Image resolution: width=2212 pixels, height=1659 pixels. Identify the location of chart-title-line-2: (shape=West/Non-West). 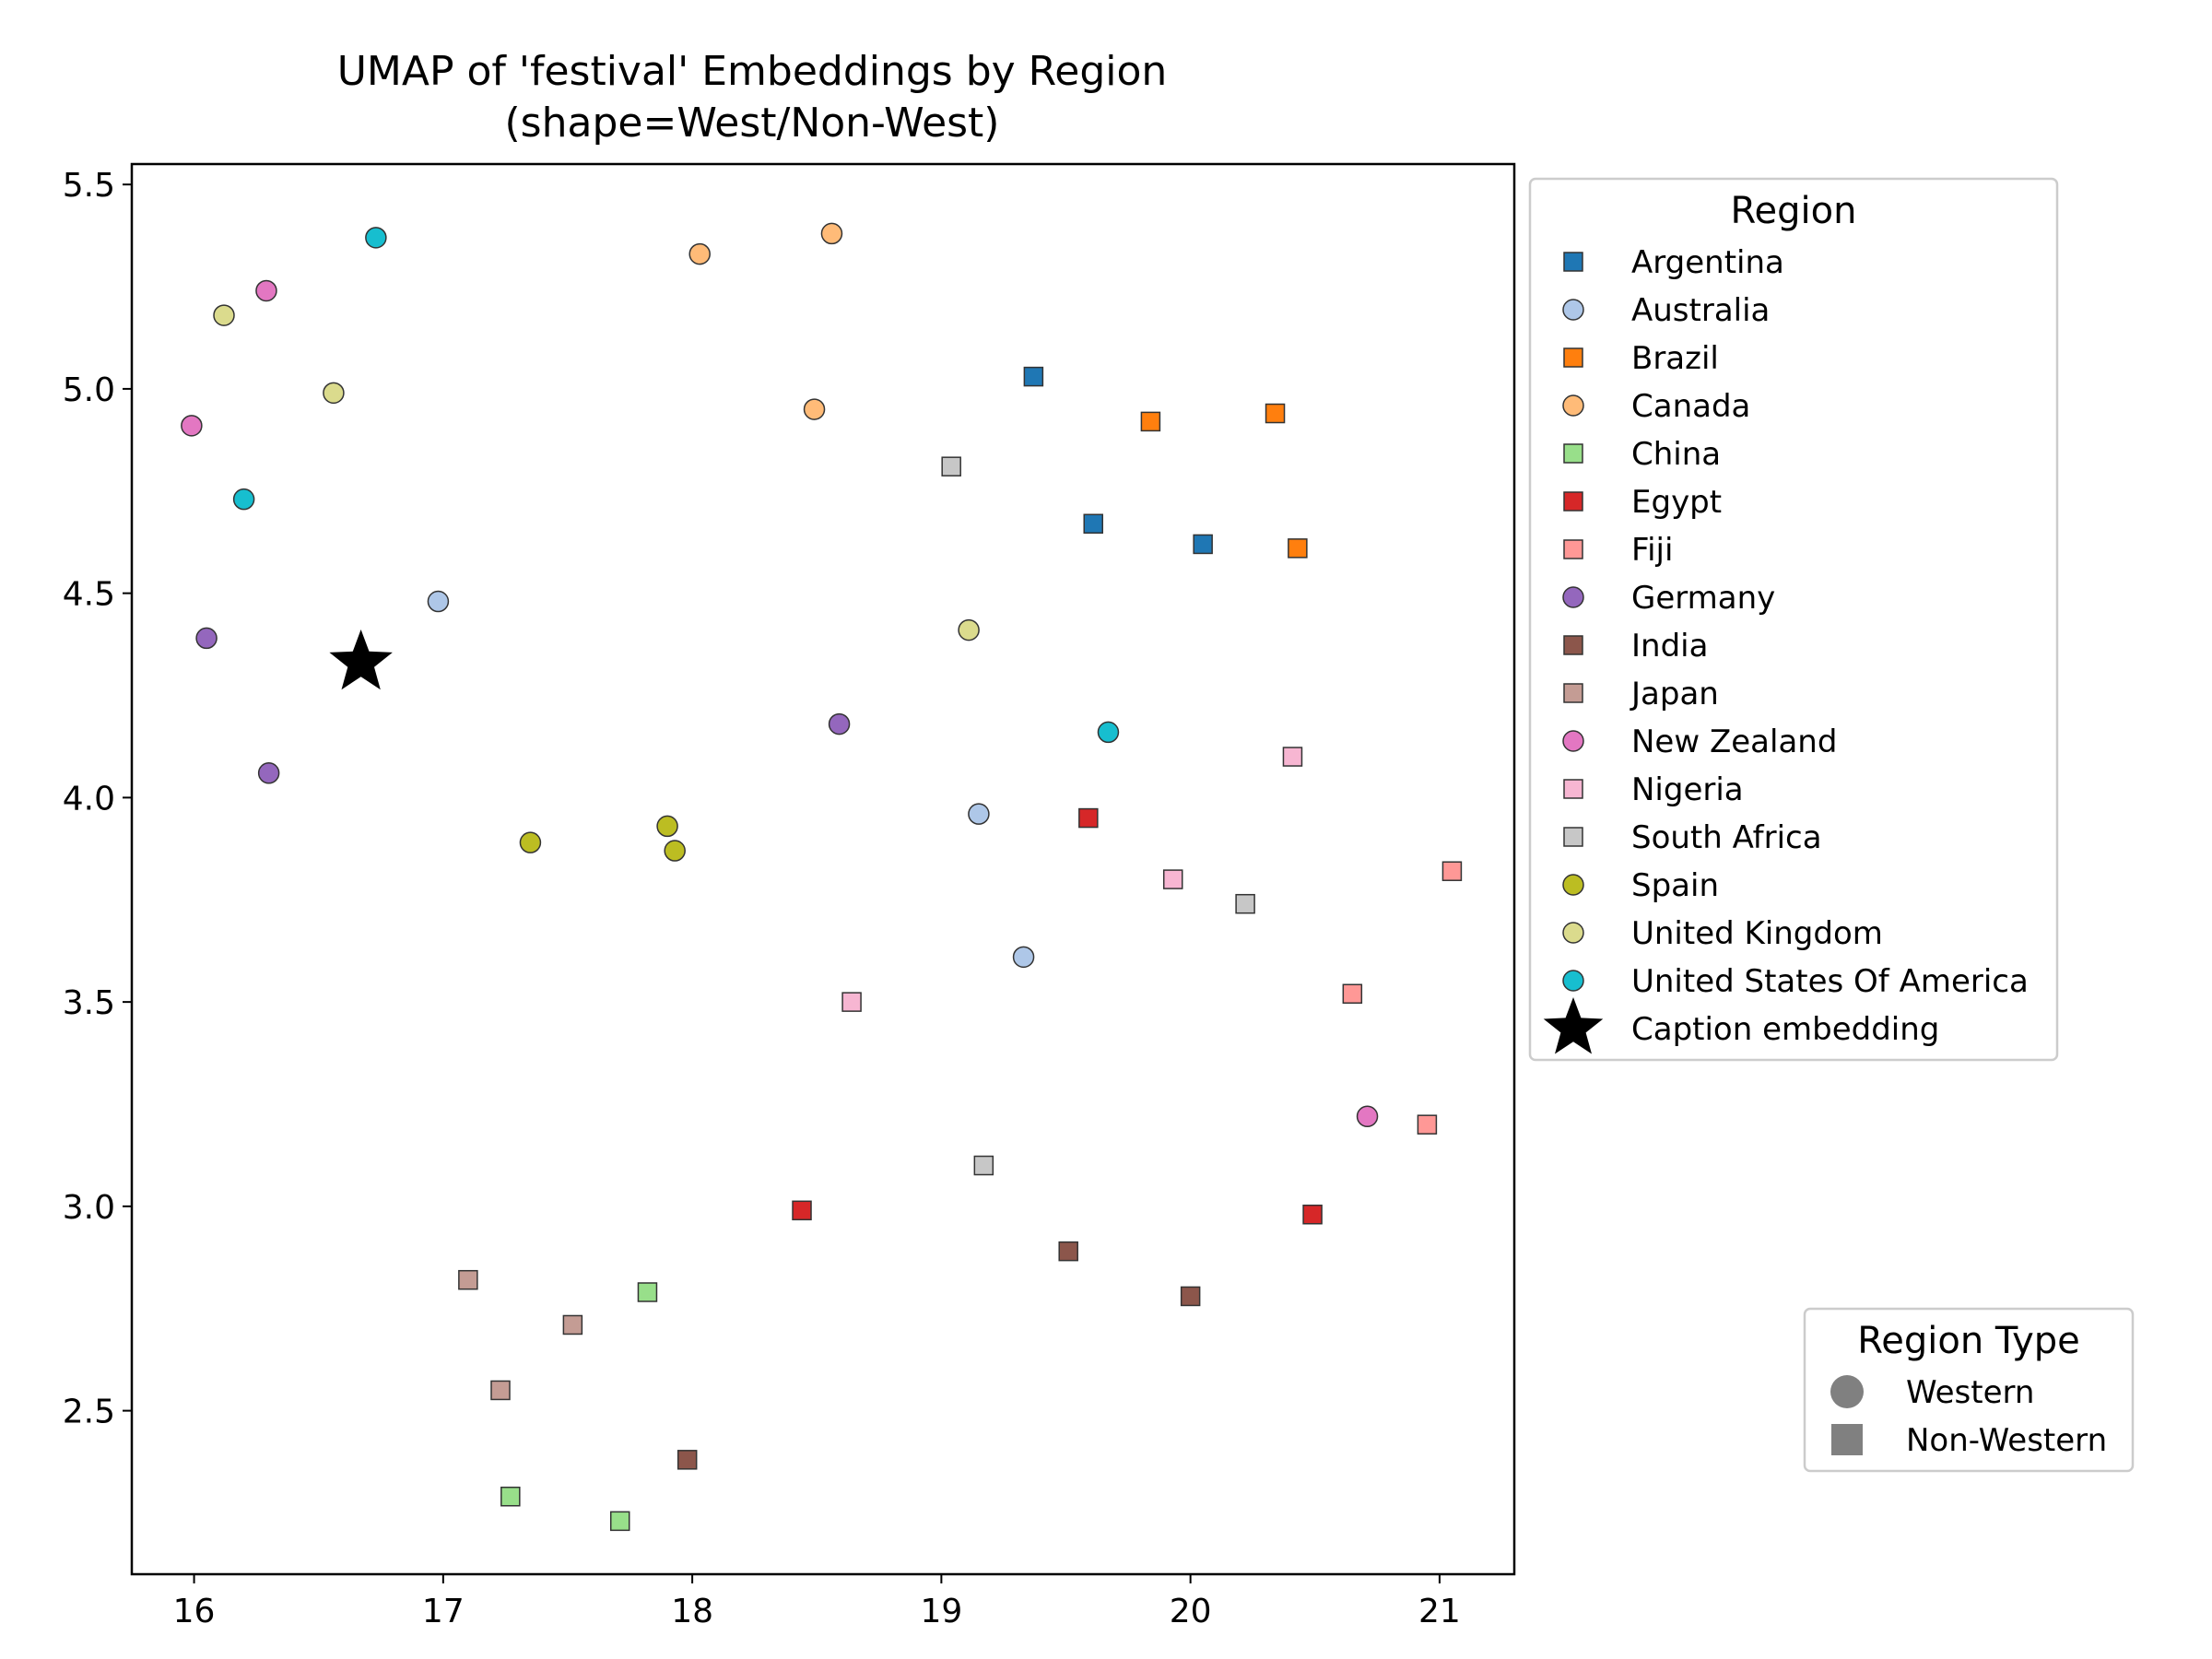
(752, 123).